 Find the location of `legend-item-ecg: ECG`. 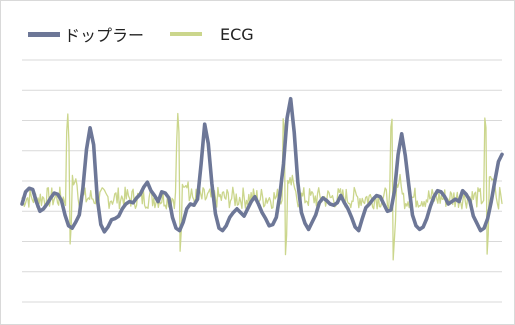

legend-item-ecg: ECG is located at coordinates (212, 34).